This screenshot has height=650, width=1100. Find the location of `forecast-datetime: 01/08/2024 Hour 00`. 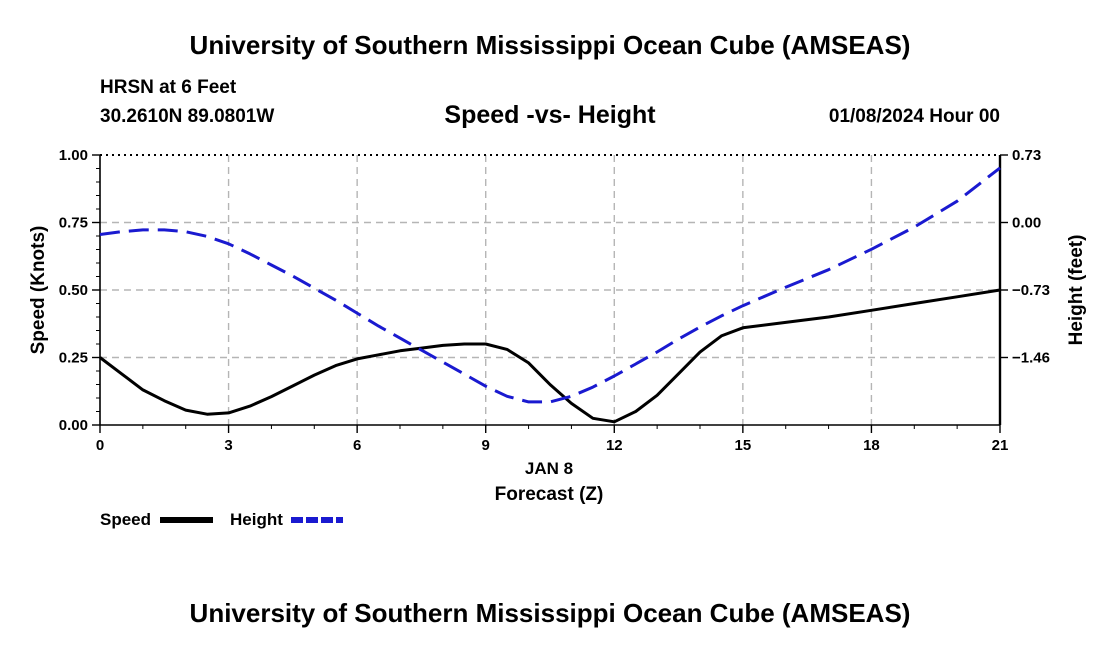

forecast-datetime: 01/08/2024 Hour 00 is located at coordinates (914, 116).